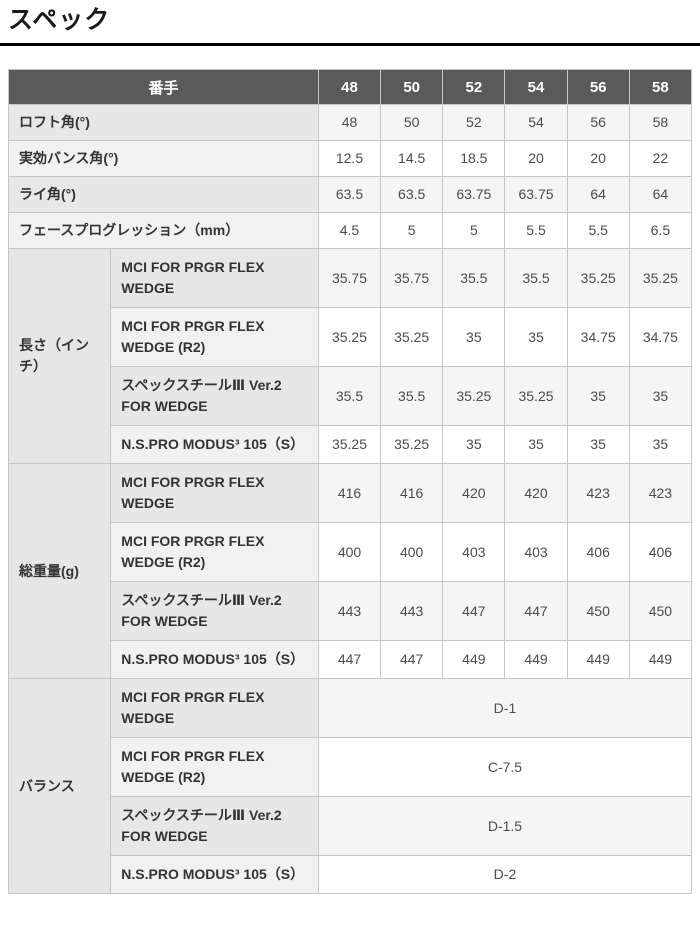  I want to click on header-club-54: 54, so click(536, 87).